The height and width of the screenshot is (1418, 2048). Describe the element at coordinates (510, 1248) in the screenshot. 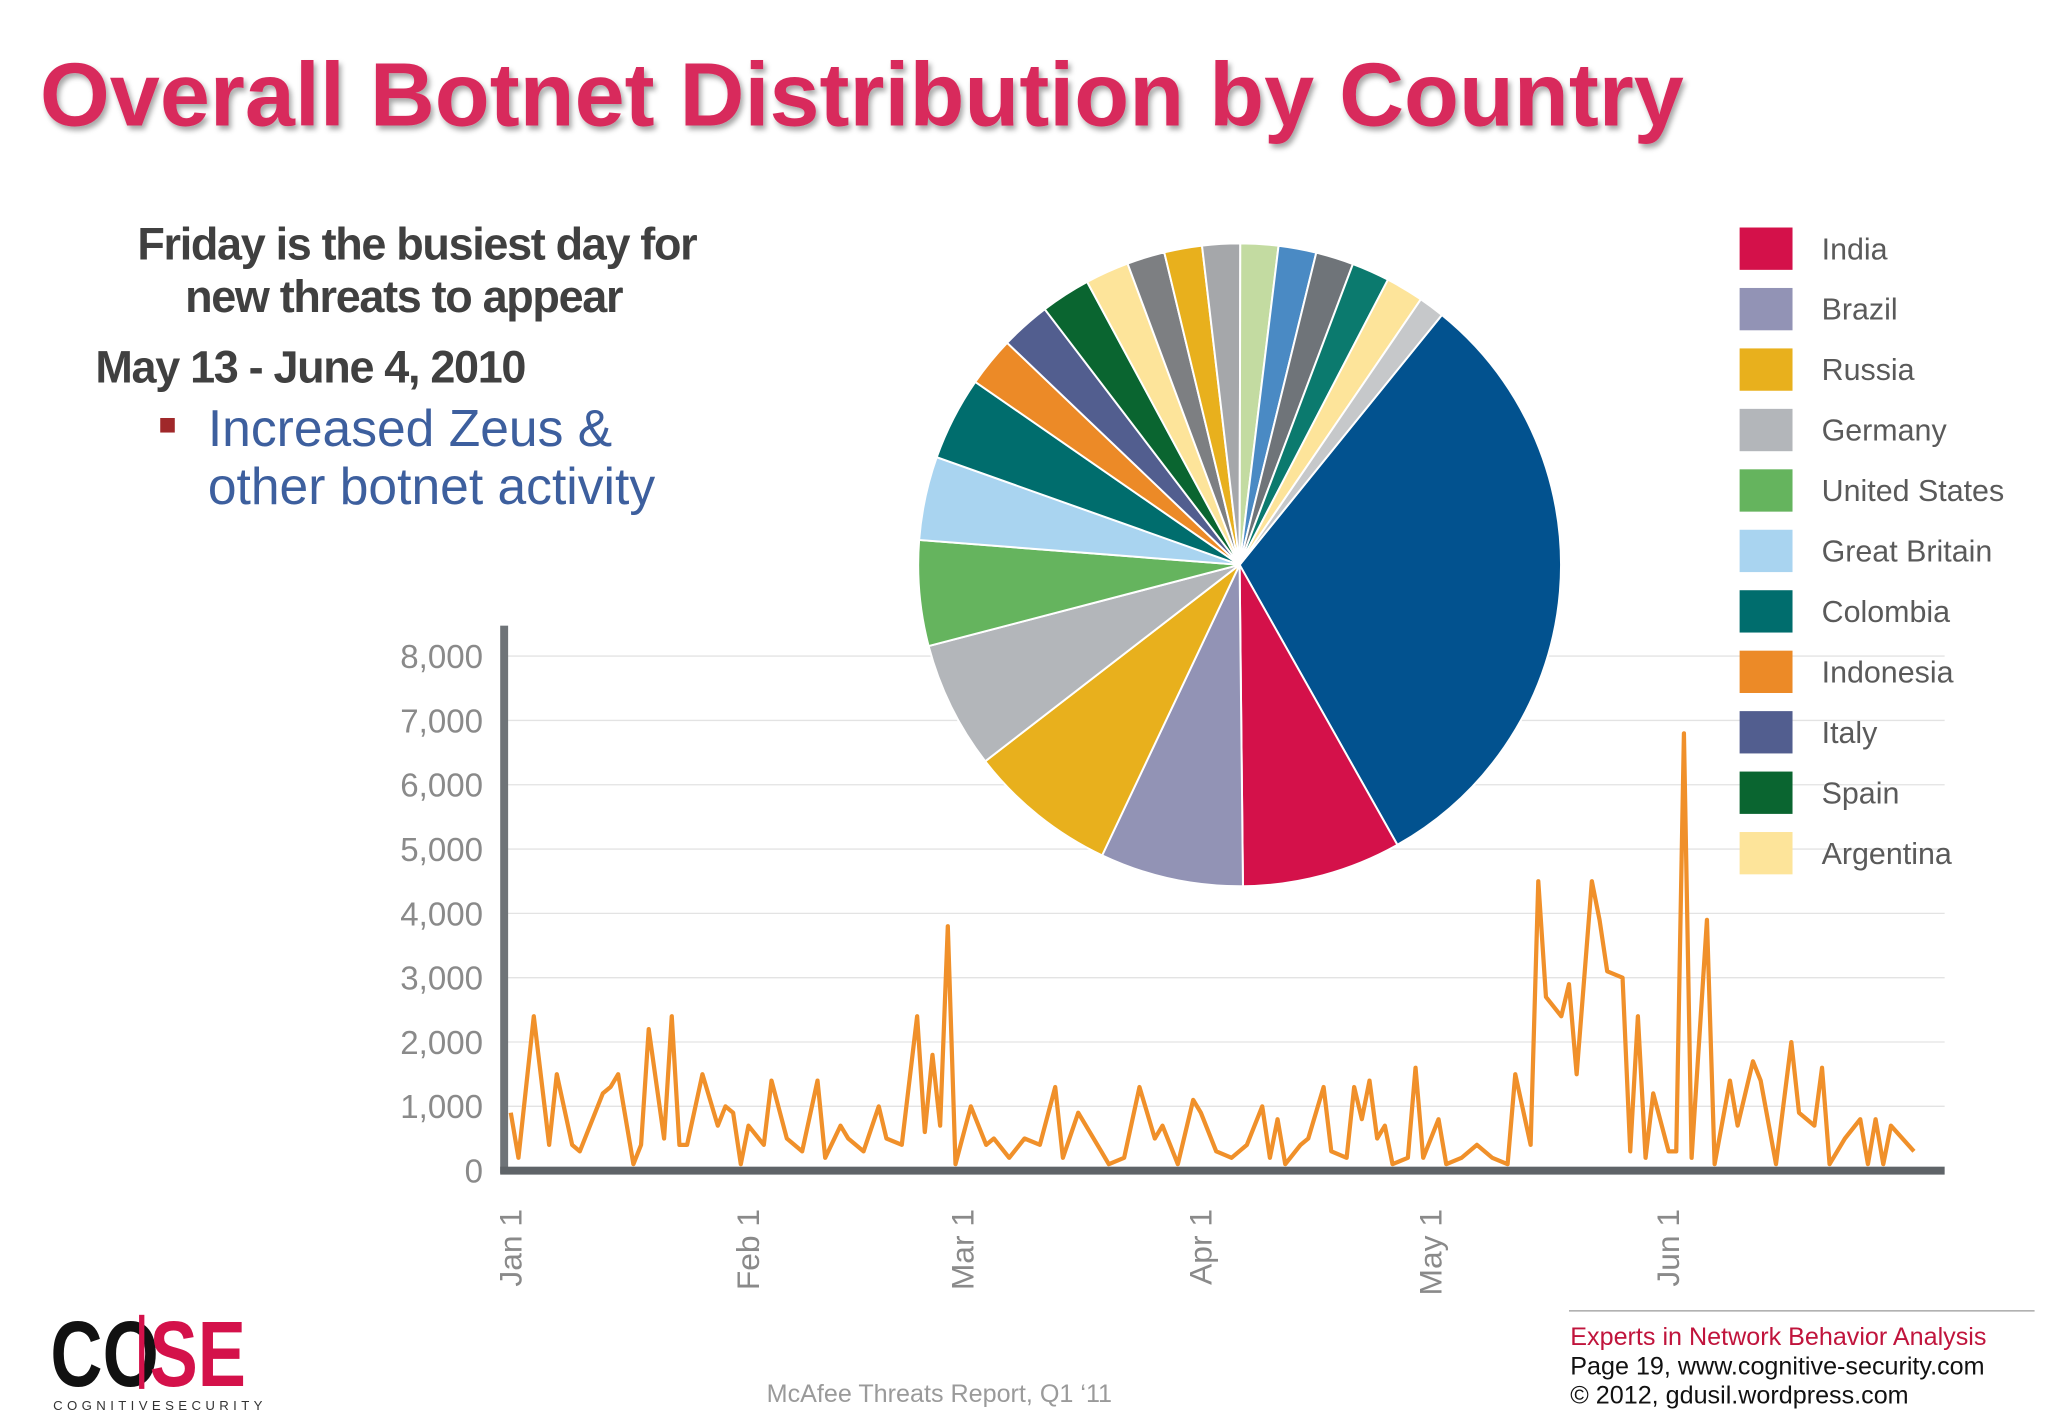

I see `x-tick-label: Jan 1` at that location.